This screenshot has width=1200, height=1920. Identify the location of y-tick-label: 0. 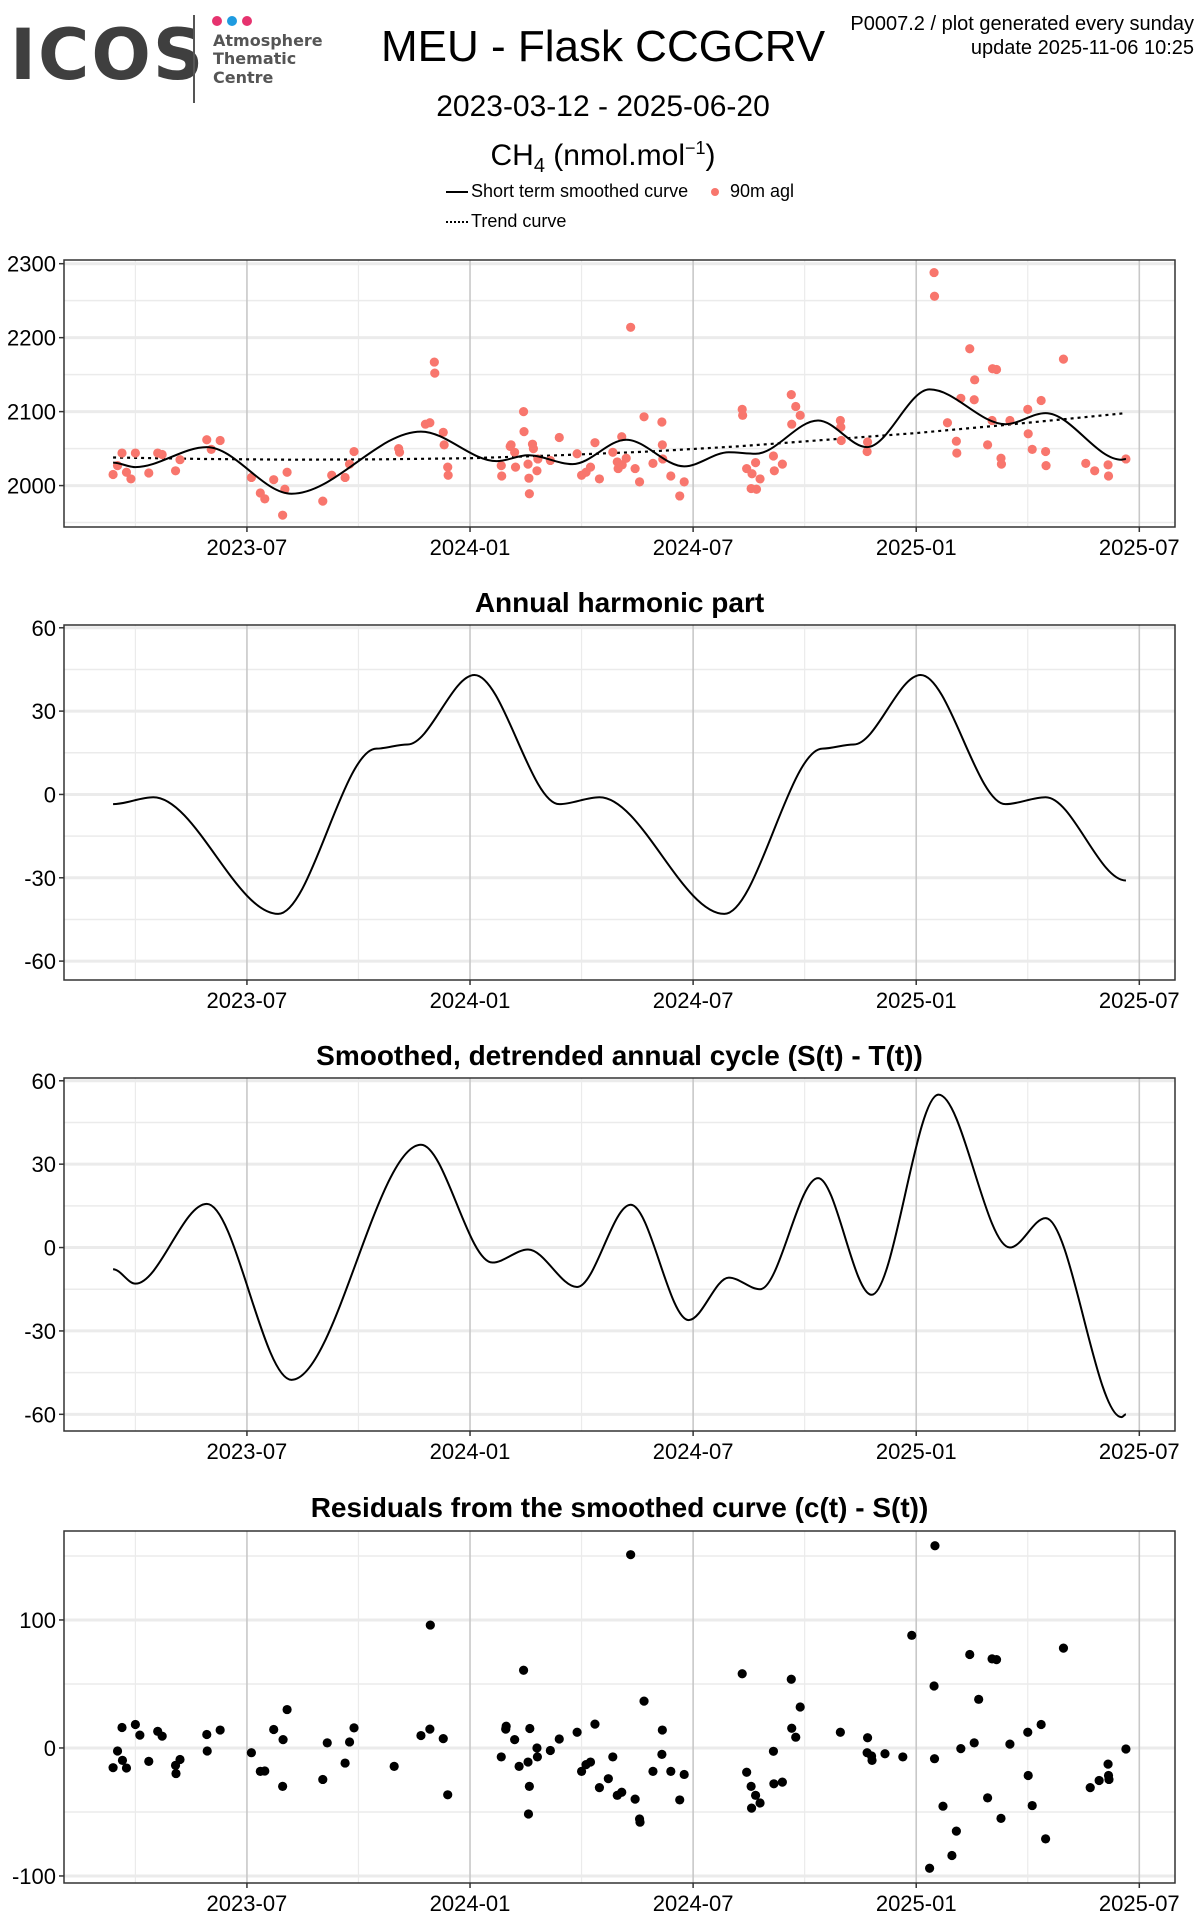
(50, 794).